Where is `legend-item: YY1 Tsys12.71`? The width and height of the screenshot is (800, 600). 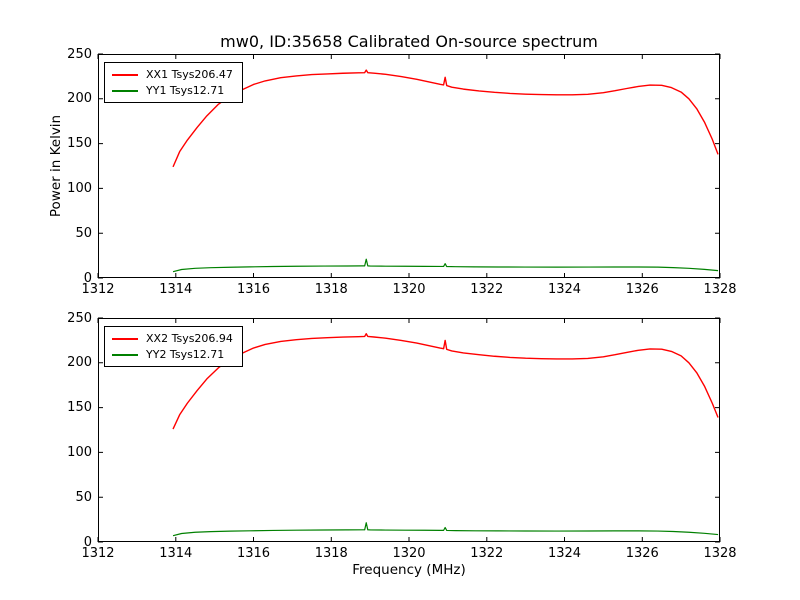
legend-item: YY1 Tsys12.71 is located at coordinates (172, 90).